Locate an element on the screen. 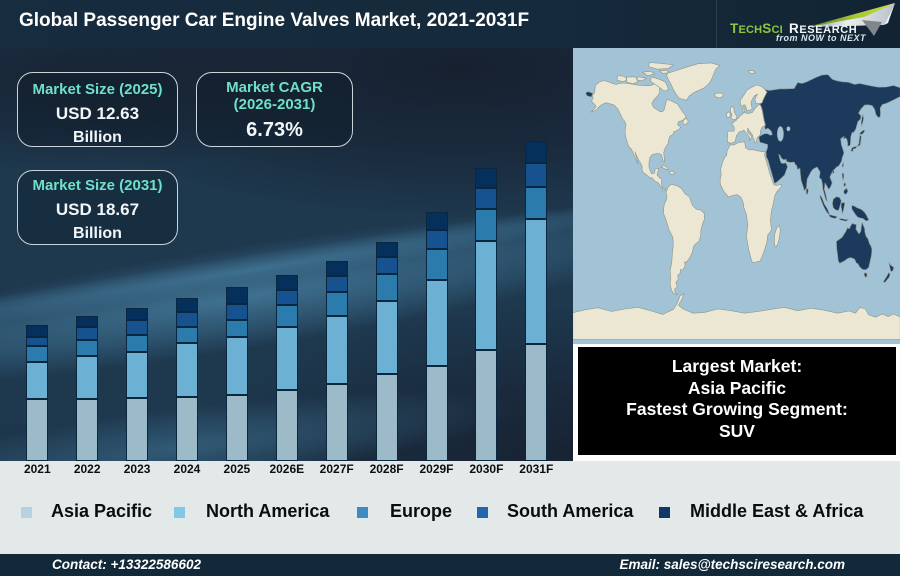 This screenshot has width=900, height=576. svg-text: TECHSCI is located at coordinates (756, 28).